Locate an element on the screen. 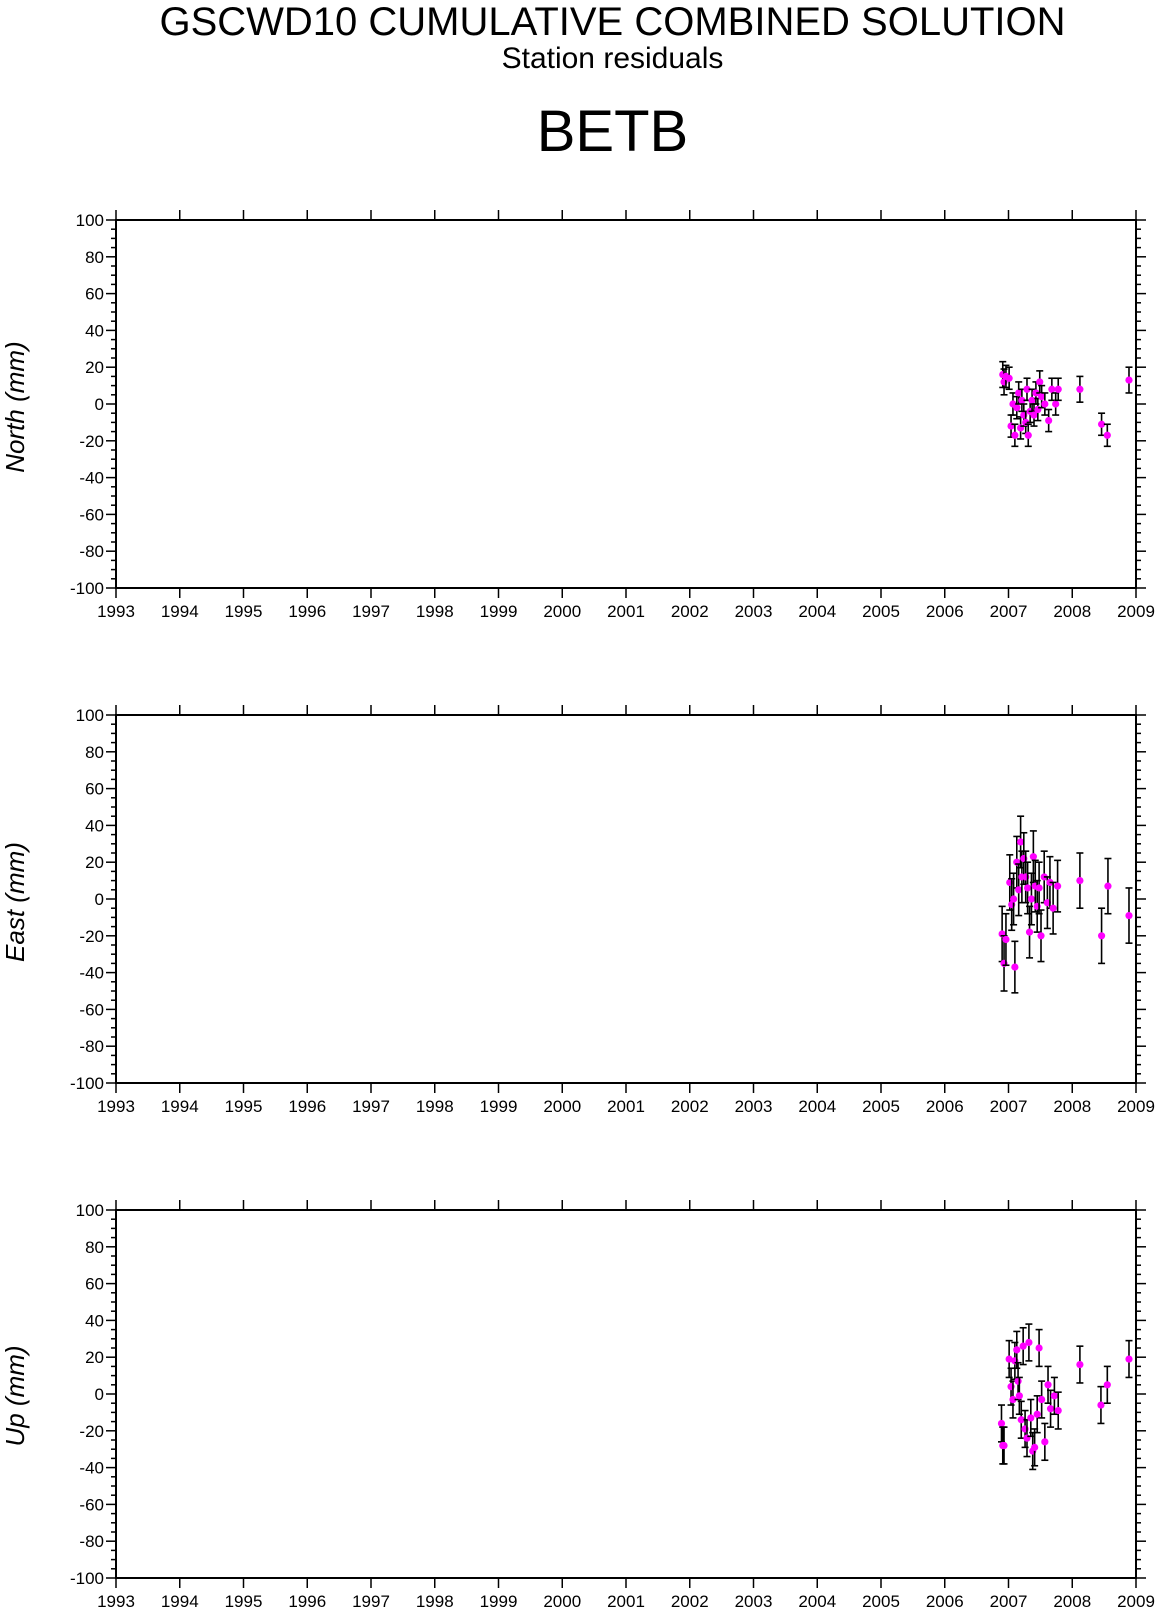 The height and width of the screenshot is (1621, 1160). y-tick-label: 80 is located at coordinates (94, 257).